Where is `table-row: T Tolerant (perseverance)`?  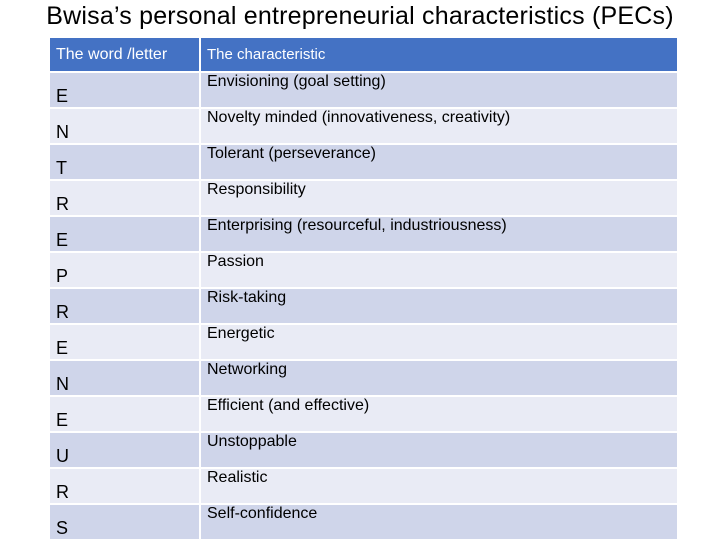
table-row: T Tolerant (perseverance) is located at coordinates (363, 162).